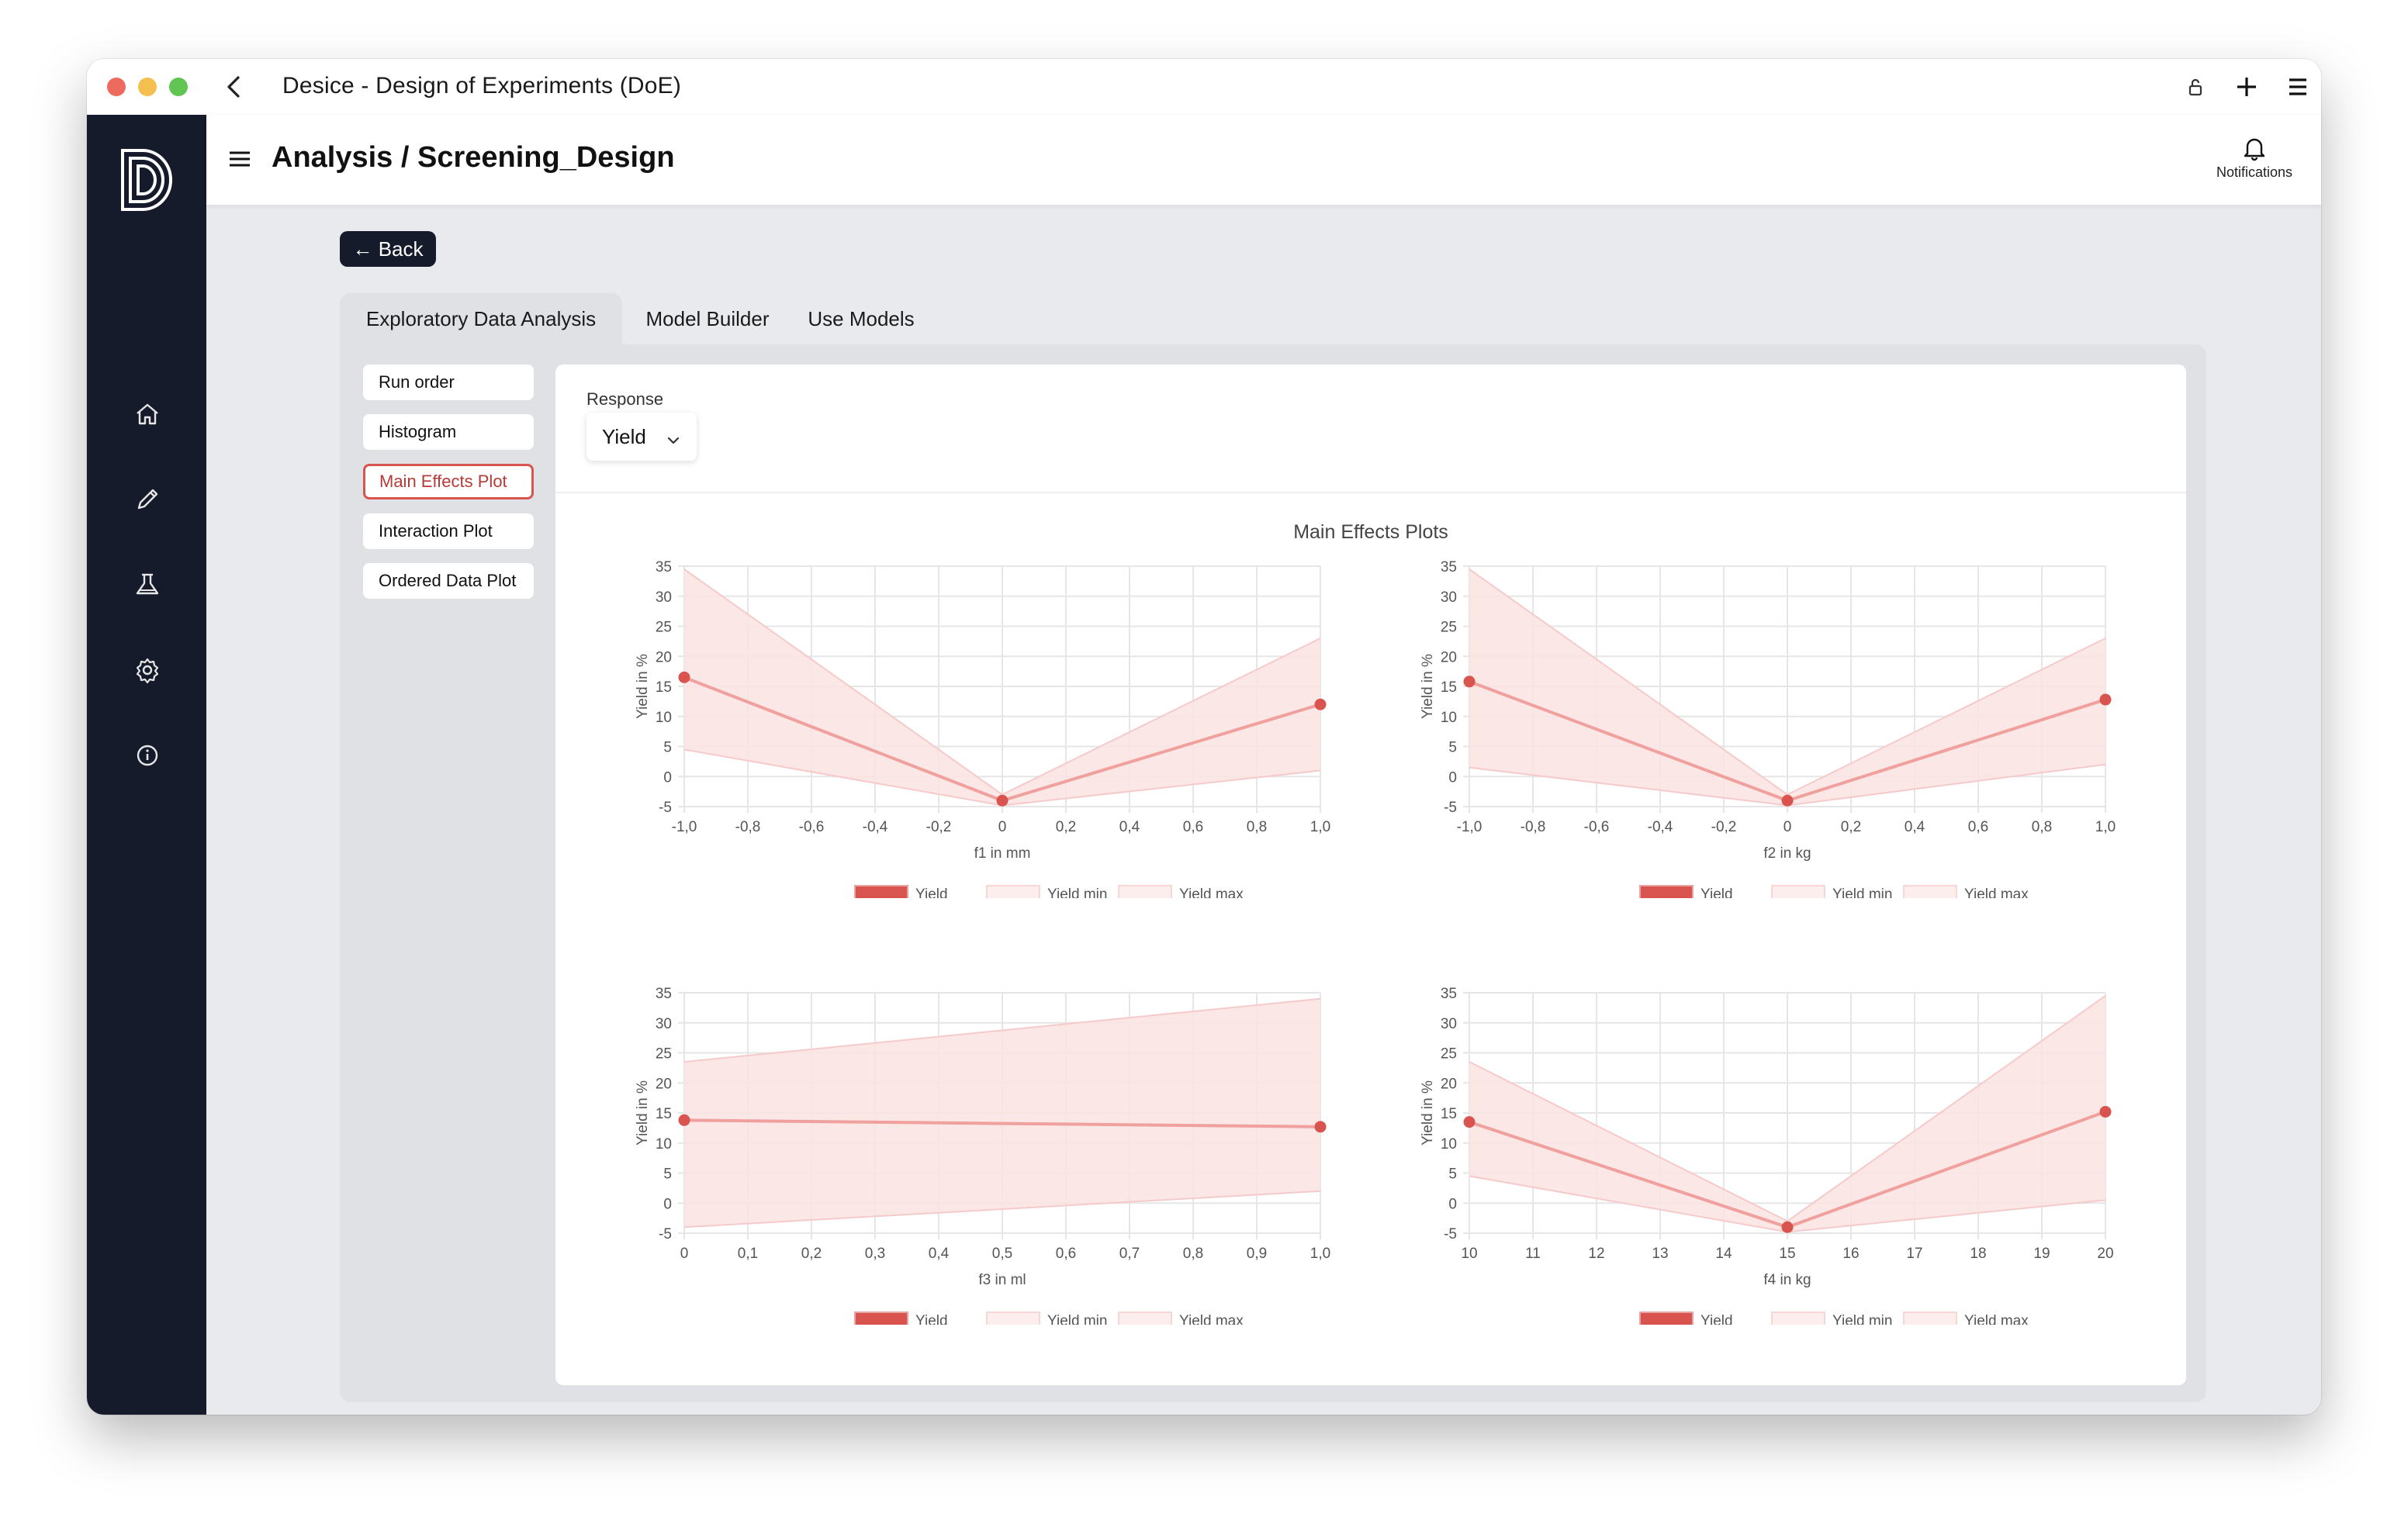 Image resolution: width=2408 pixels, height=1531 pixels. Describe the element at coordinates (862, 318) in the screenshot. I see `tab-use-models: Use Models` at that location.